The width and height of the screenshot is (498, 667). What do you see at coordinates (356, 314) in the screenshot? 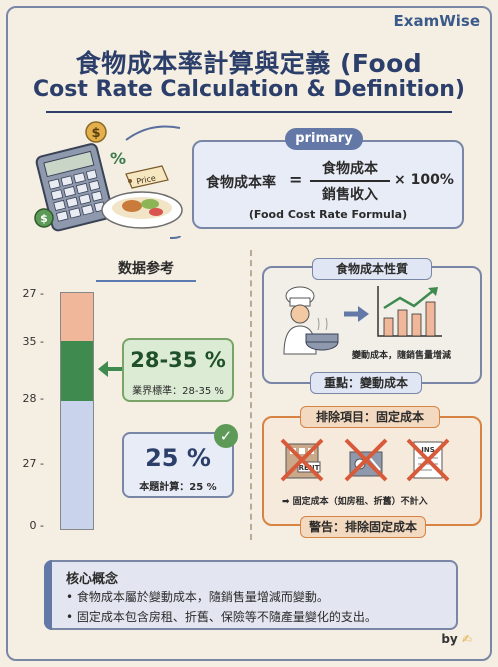
I see `arrow-right-icon` at bounding box center [356, 314].